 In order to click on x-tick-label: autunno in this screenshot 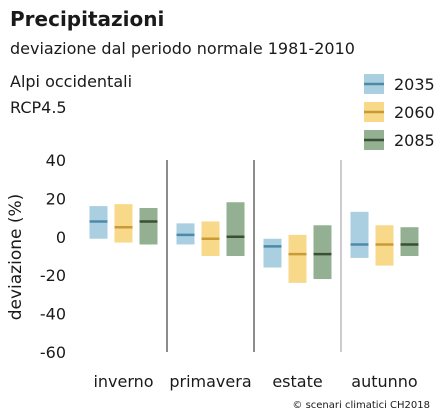, I will do `click(384, 381)`.